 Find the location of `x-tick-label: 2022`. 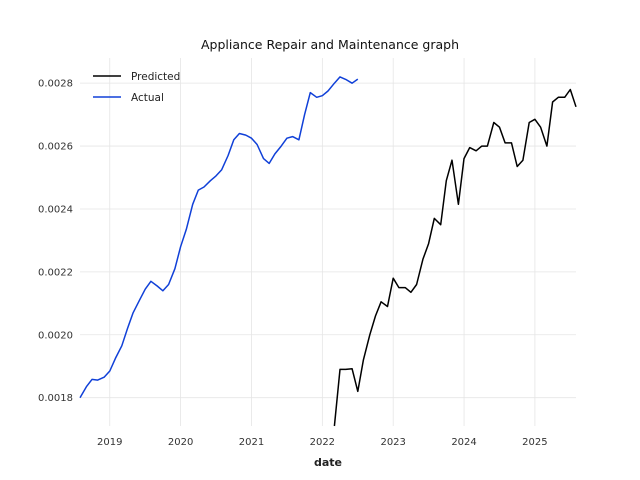

x-tick-label: 2022 is located at coordinates (322, 442).